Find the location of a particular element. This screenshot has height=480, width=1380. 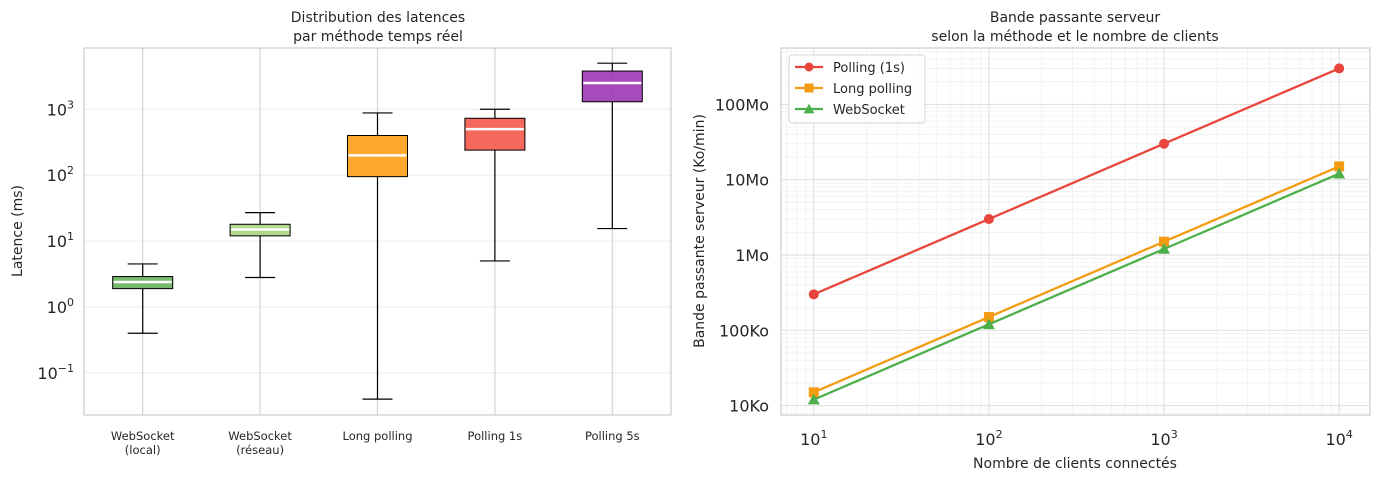

chart2-xtick-label: 10² is located at coordinates (988, 438).